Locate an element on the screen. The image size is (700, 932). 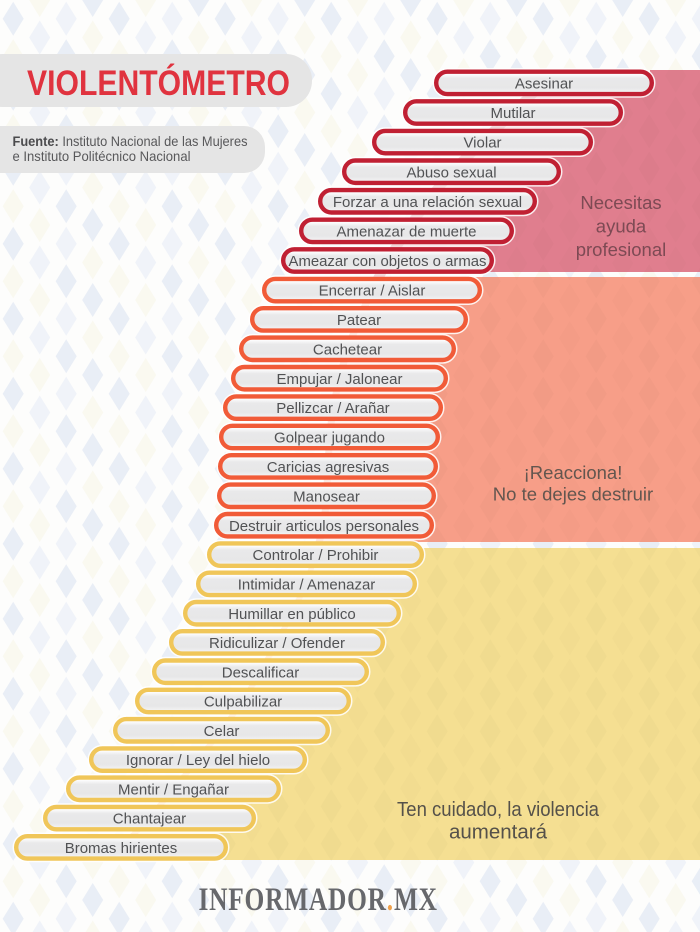
svg-text:e Instituto Politécnico Nacion: e Instituto Politécnico Nacional is located at coordinates (102, 156).